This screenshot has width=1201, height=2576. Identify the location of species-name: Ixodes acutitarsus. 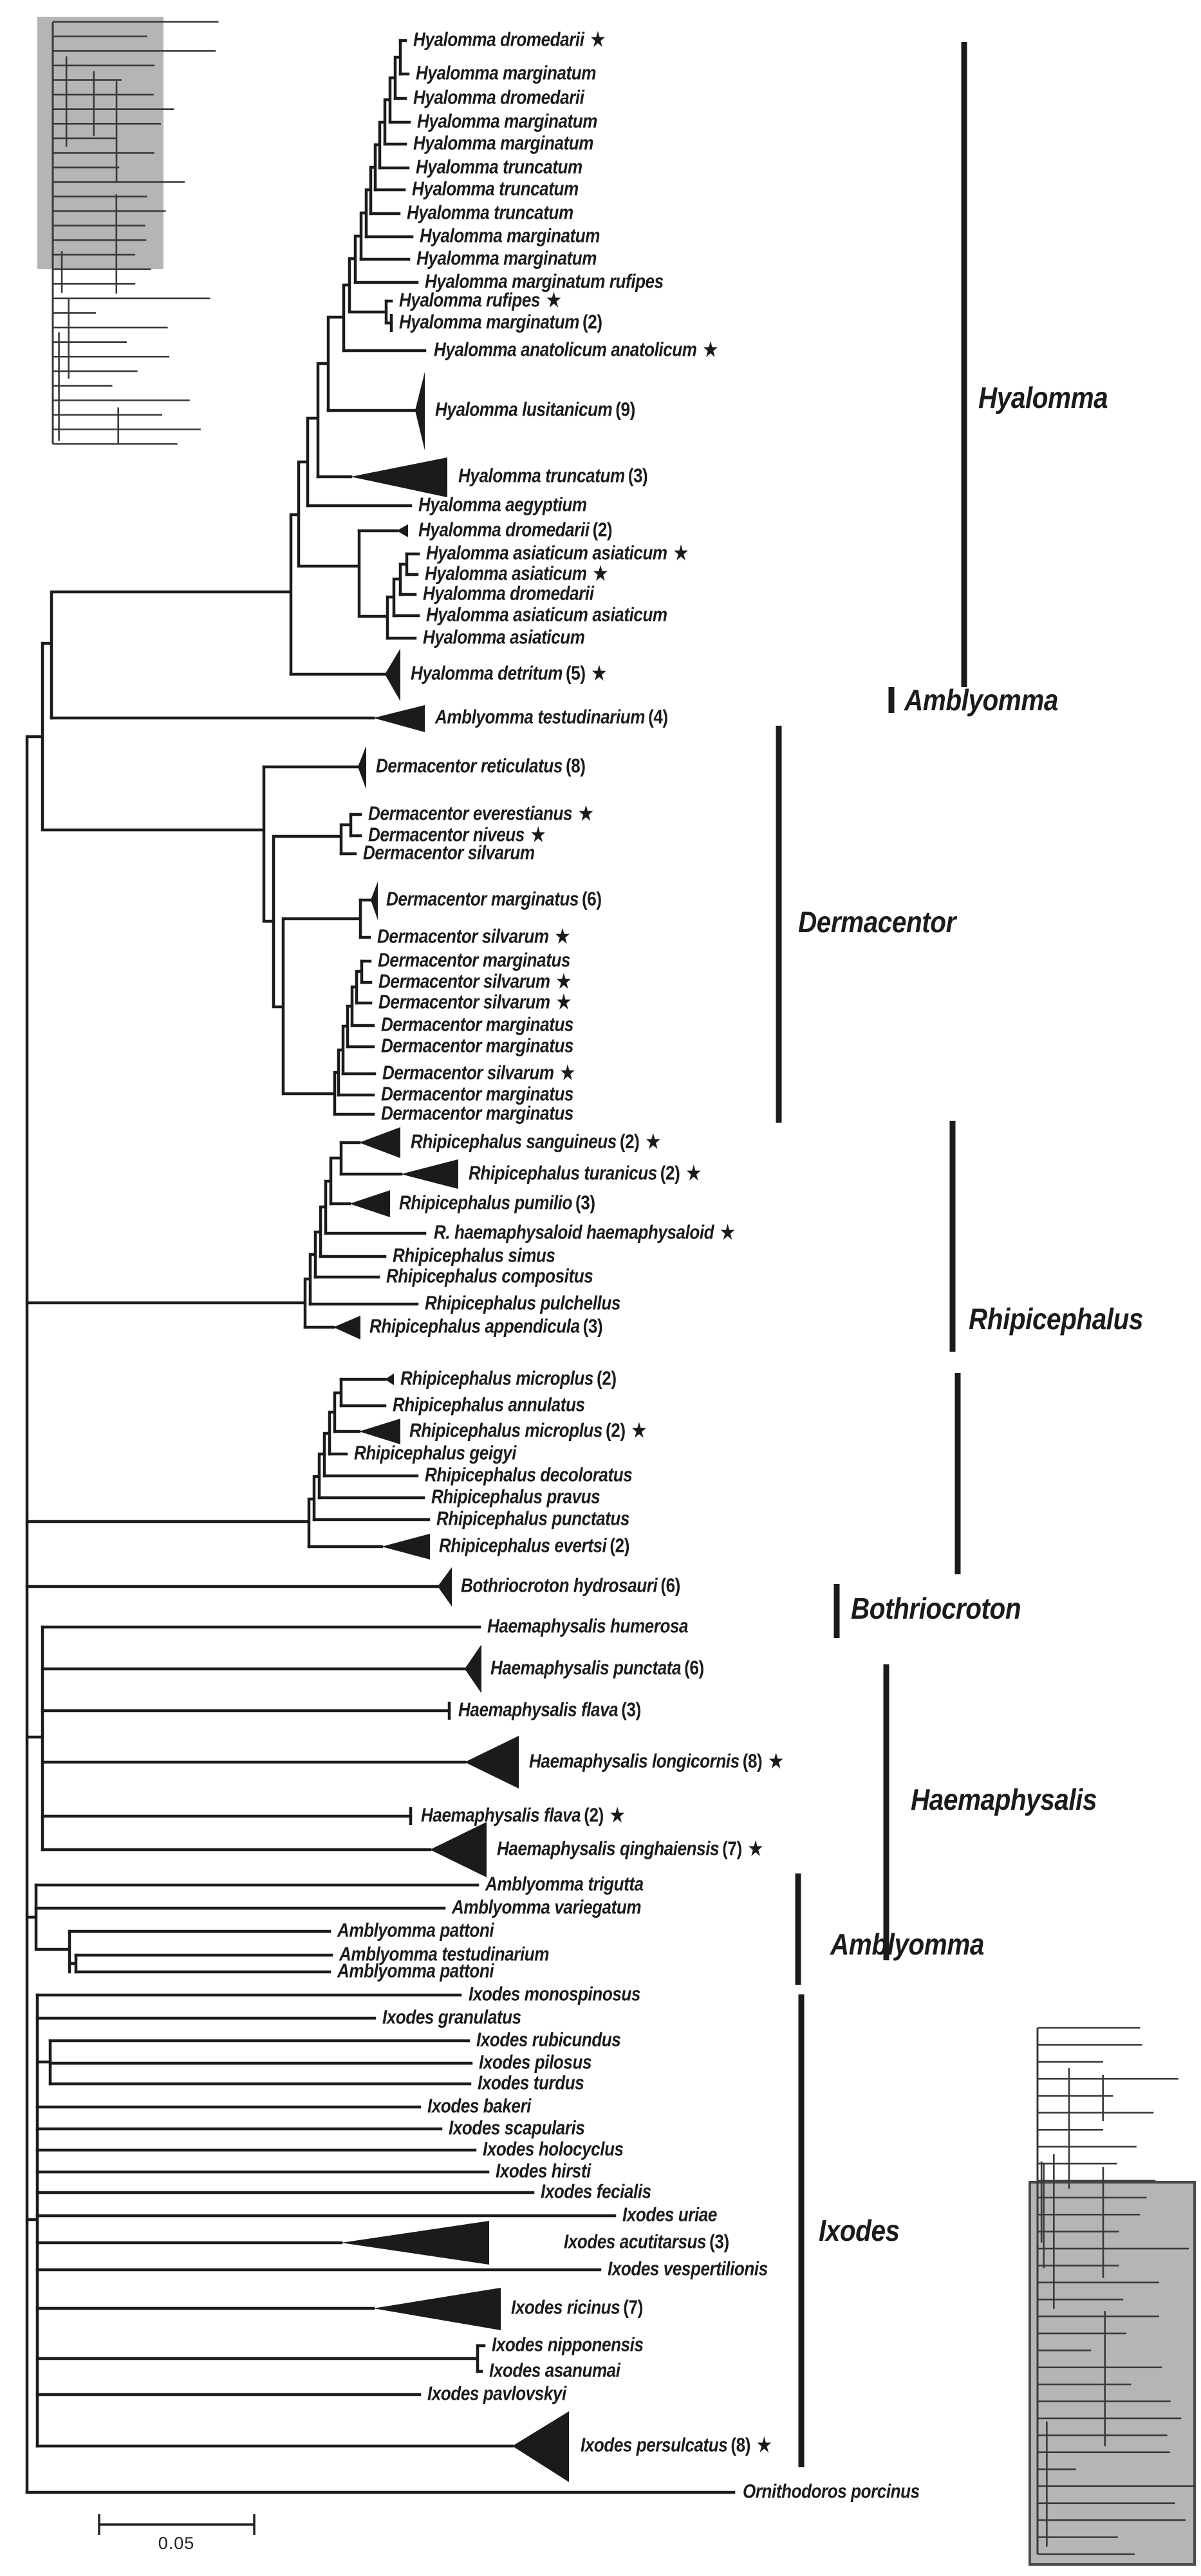
(636, 2241).